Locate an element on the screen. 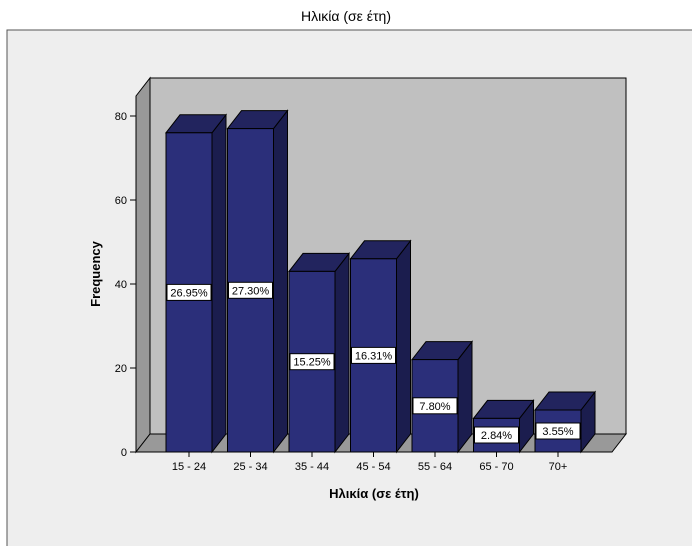  y-tick-label: 0 is located at coordinates (124, 453).